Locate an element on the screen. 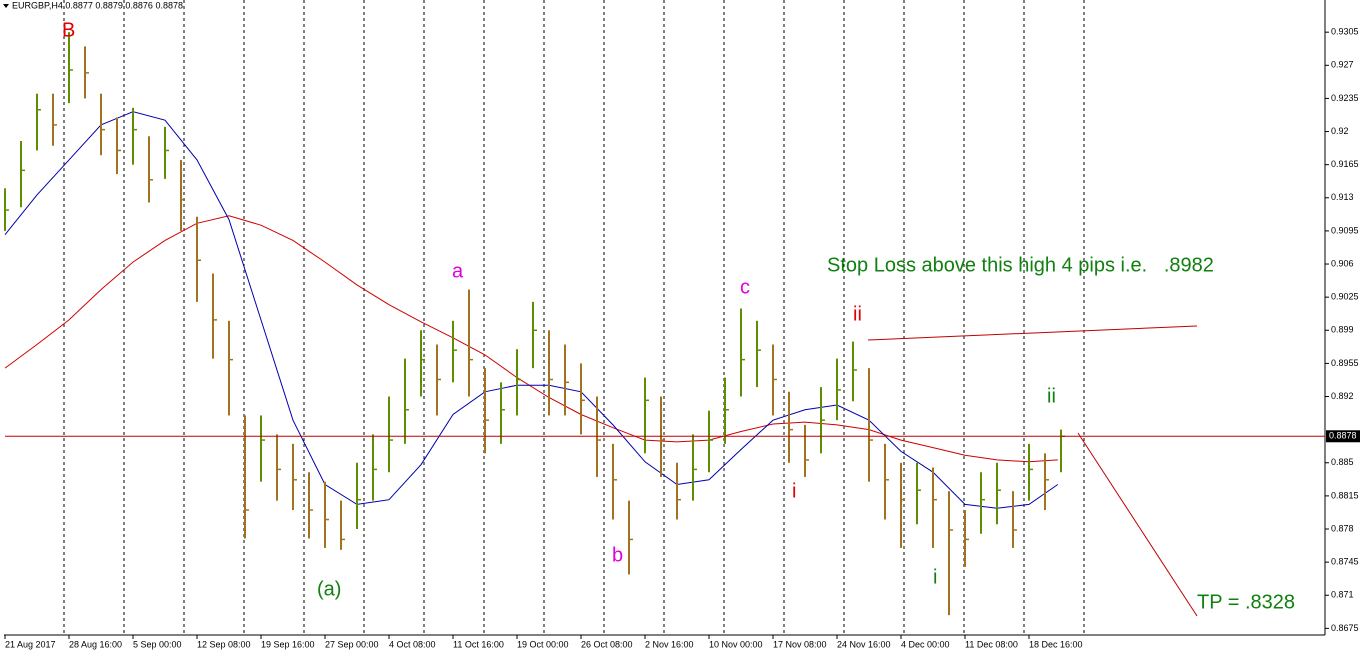 Image resolution: width=1360 pixels, height=656 pixels. y-tick-label: 0.913 is located at coordinates (1342, 197).